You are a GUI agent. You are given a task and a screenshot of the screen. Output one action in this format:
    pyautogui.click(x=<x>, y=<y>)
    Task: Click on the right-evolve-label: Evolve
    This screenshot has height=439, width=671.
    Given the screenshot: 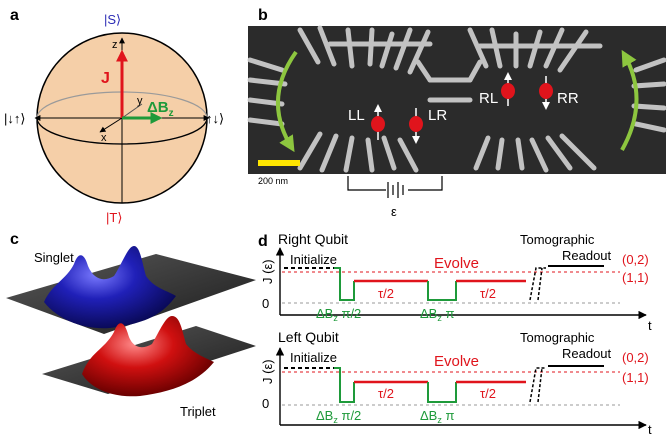 What is the action you would take?
    pyautogui.click(x=456, y=263)
    